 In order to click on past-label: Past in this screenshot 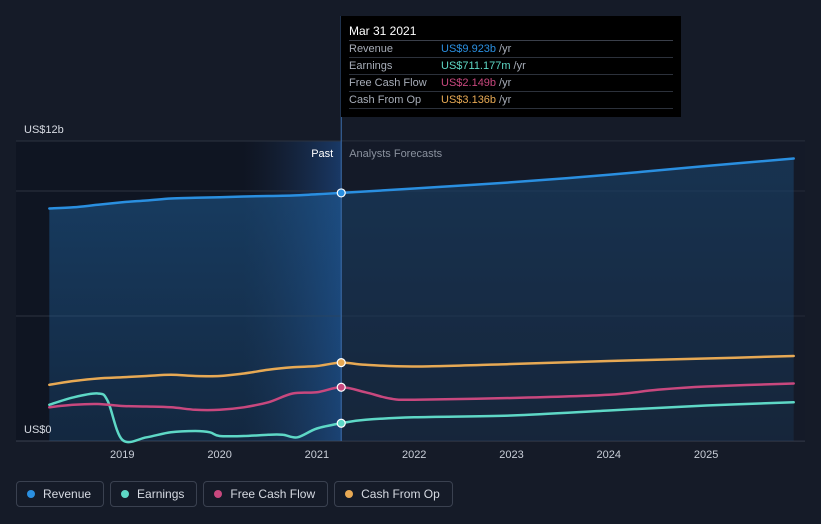, I will do `click(322, 154)`.